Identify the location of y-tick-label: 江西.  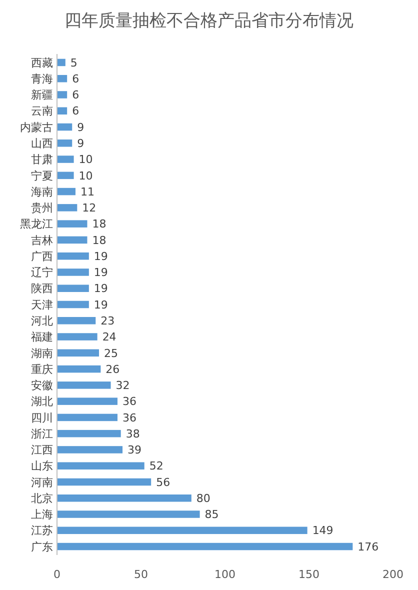
(42, 450).